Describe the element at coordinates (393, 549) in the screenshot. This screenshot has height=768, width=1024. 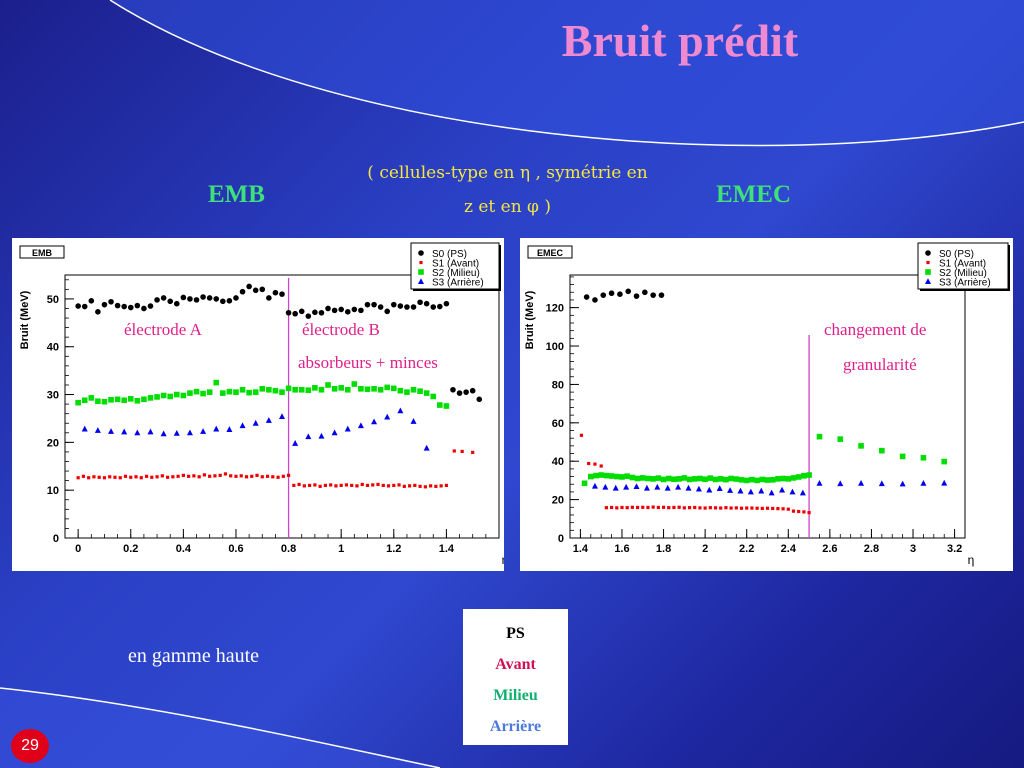
I see `x-tick-label: 1.2` at that location.